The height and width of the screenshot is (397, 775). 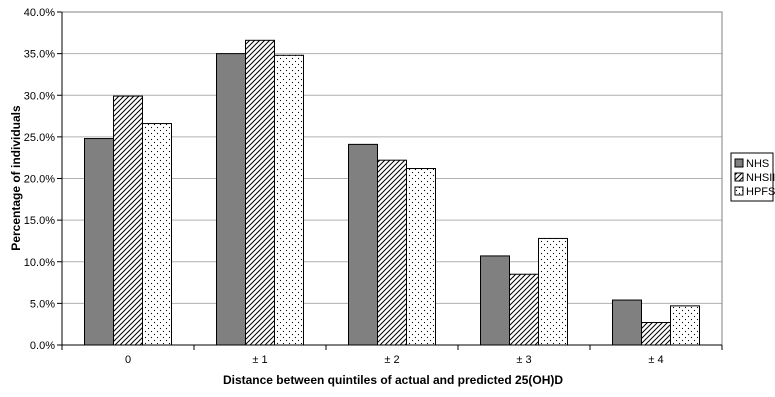 What do you see at coordinates (39, 55) in the screenshot?
I see `y-tick-label: 35.0%` at bounding box center [39, 55].